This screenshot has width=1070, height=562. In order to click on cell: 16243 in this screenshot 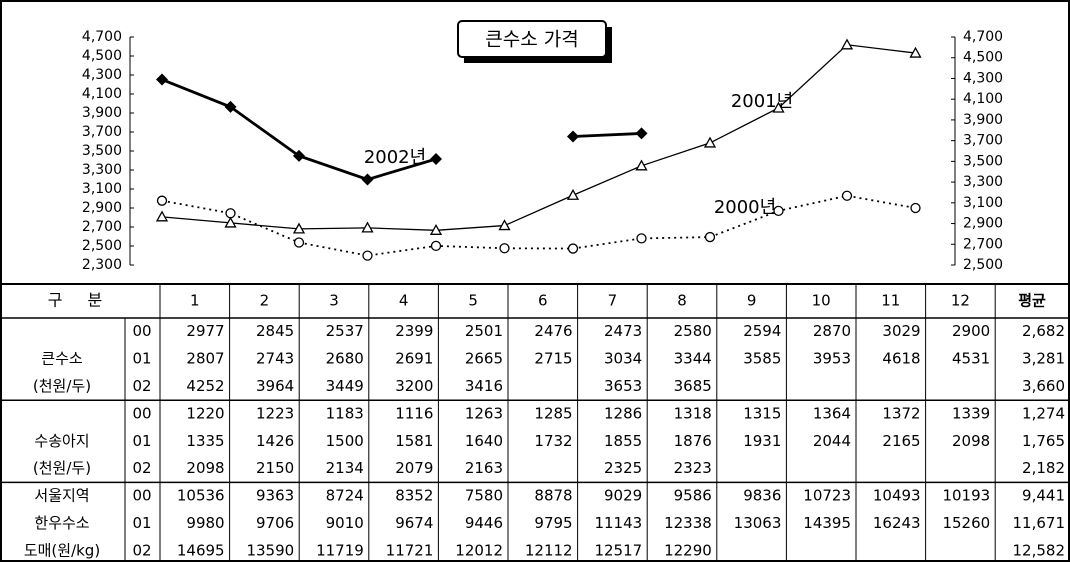, I will do `click(897, 523)`.